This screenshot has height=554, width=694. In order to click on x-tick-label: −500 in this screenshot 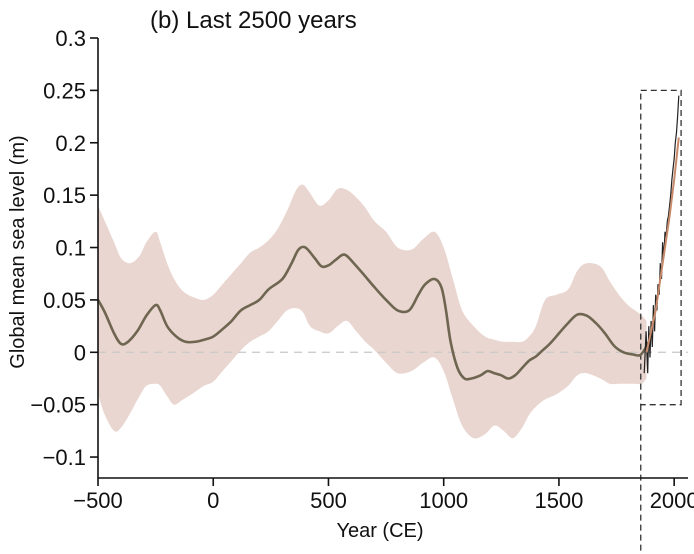, I will do `click(98, 500)`.